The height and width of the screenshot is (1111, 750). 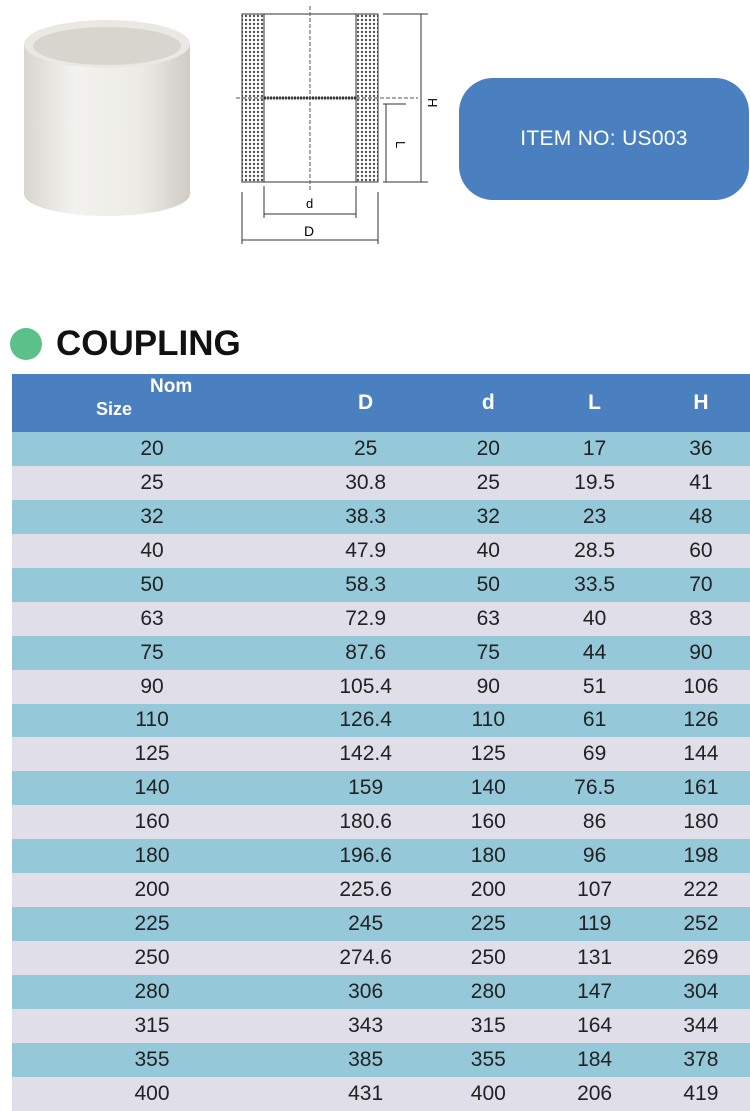 I want to click on table-row: 280 306 280 147 304, so click(x=381, y=992).